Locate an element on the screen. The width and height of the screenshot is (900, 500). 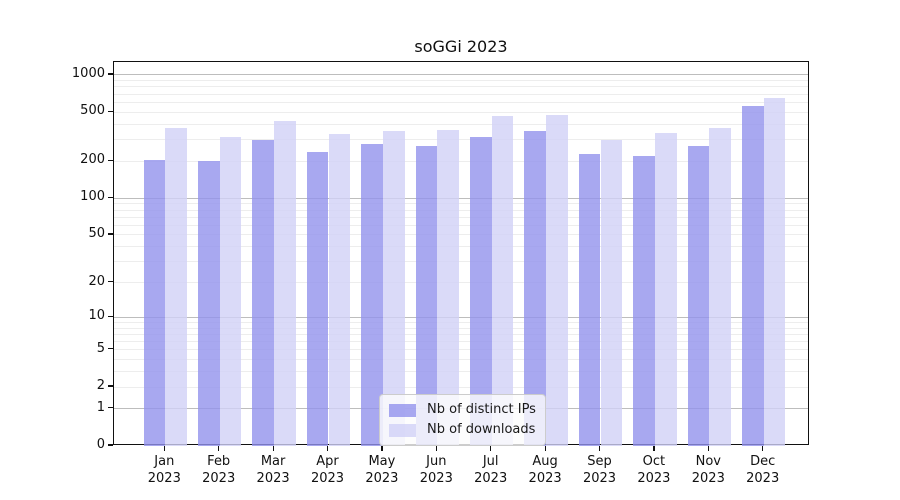
bar-feb-distinct-ips is located at coordinates (209, 303).